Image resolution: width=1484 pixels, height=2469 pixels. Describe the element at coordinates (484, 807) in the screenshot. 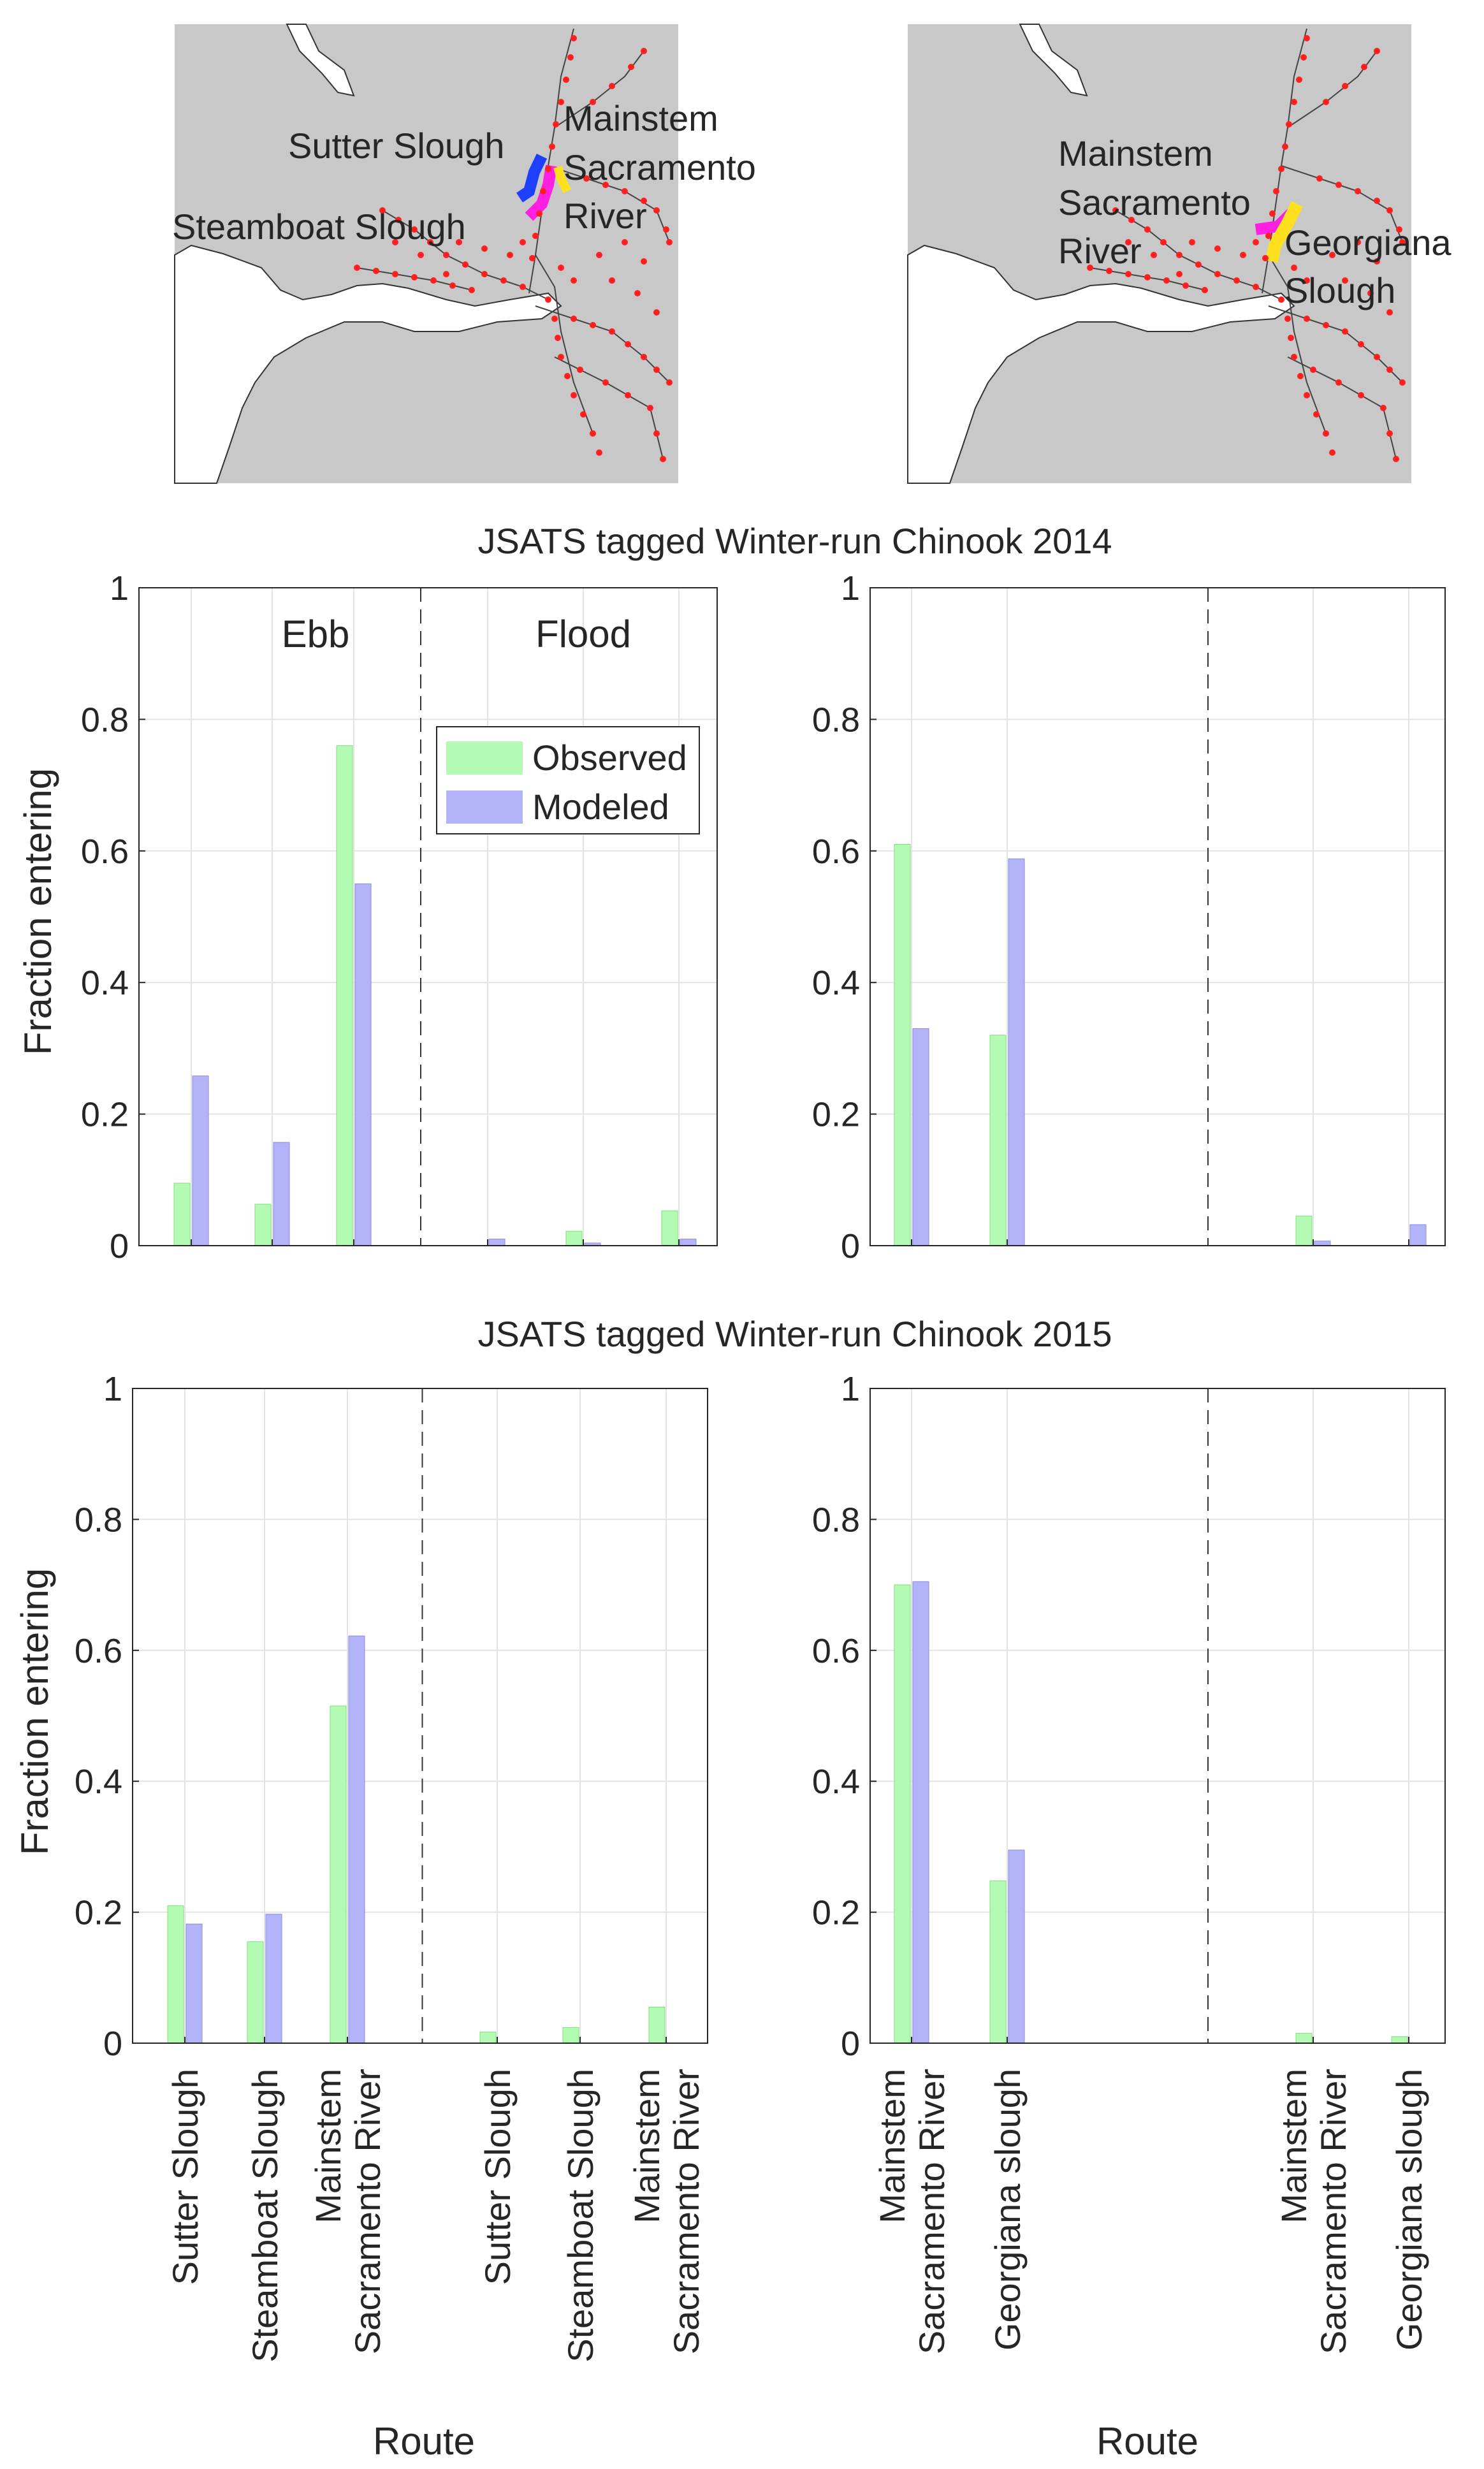

I see `legend-swatch-modeled` at that location.